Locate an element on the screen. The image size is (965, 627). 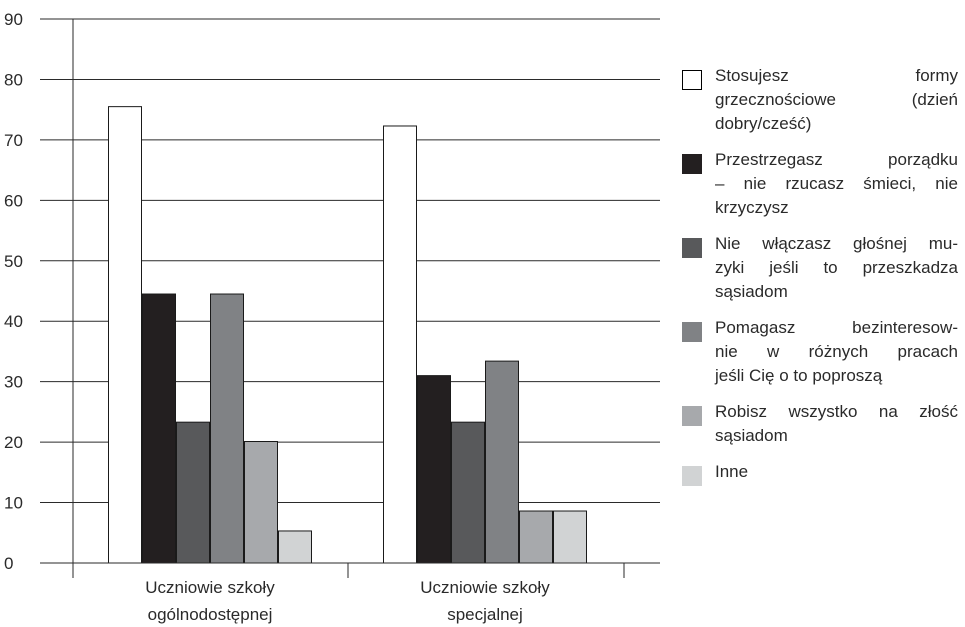
legend-label: Inne is located at coordinates (732, 471).